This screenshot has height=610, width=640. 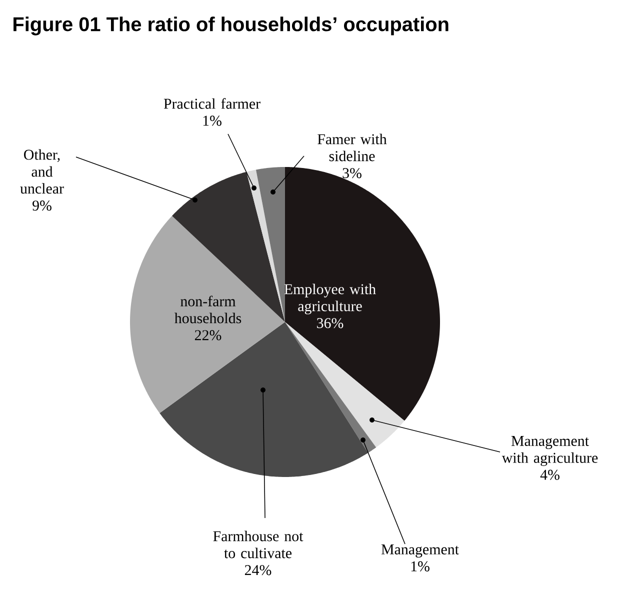 I want to click on slice-label: non-farm households, so click(x=208, y=310).